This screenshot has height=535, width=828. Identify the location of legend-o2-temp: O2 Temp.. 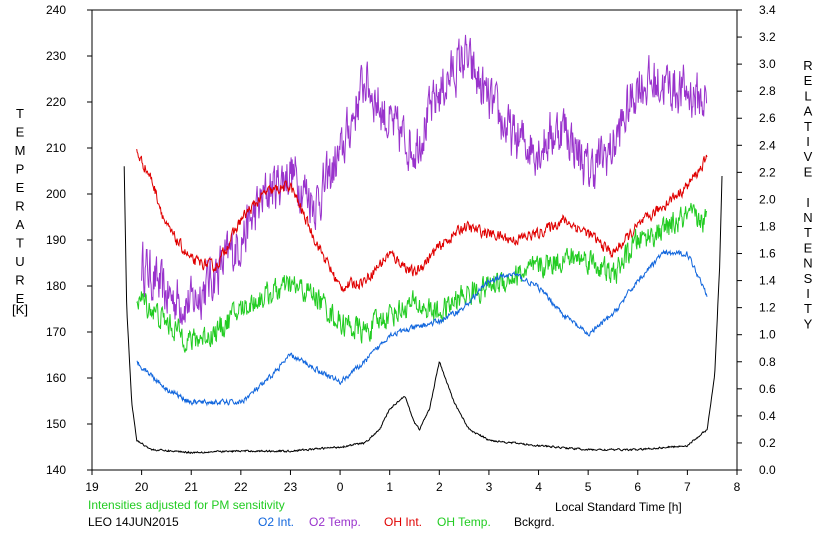
(335, 522).